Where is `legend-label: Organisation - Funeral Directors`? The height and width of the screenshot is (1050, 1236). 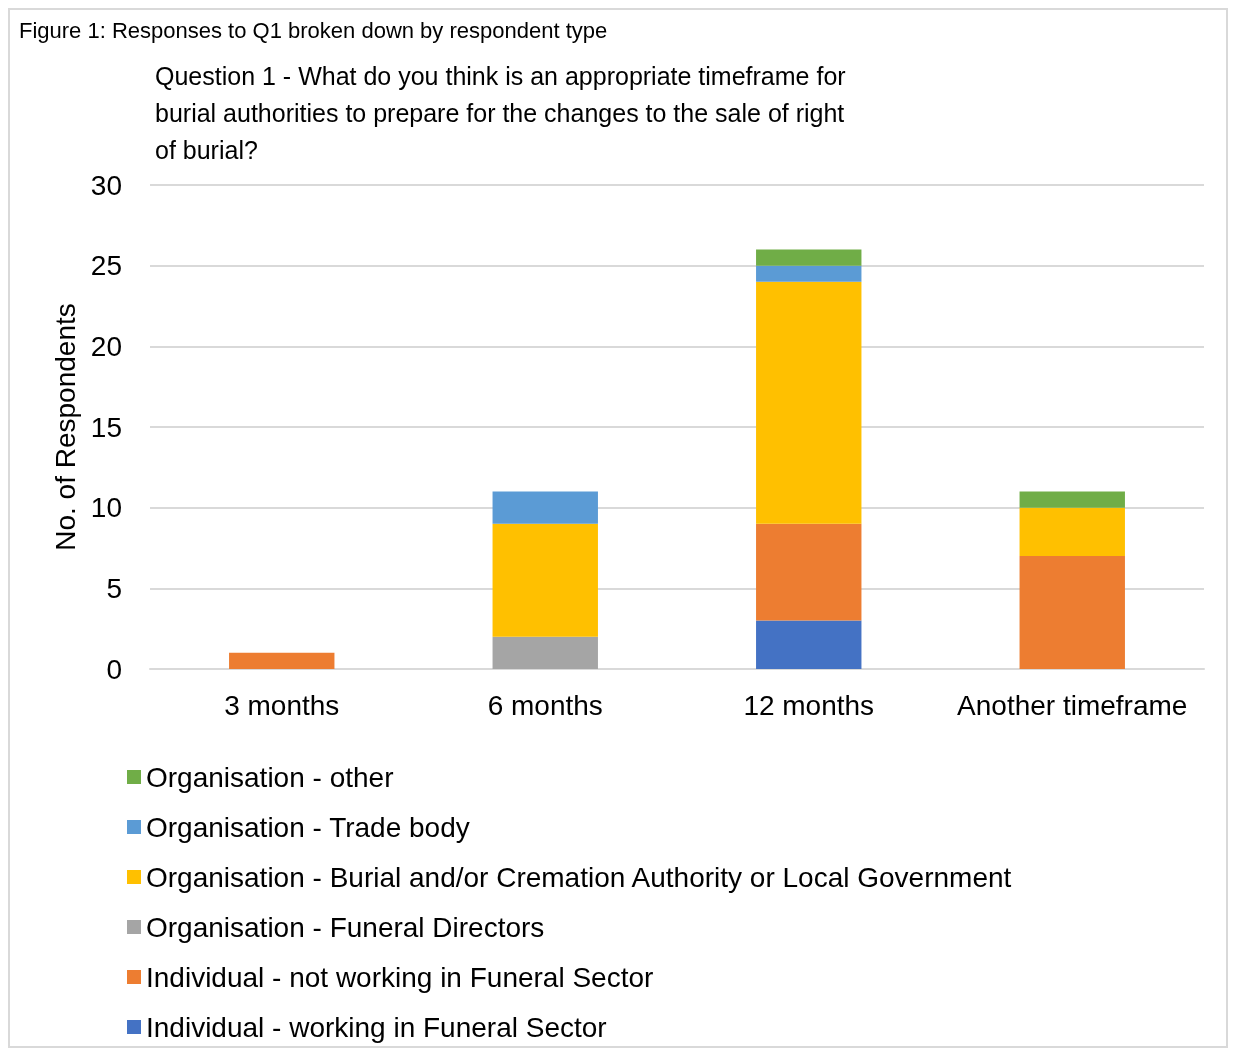 legend-label: Organisation - Funeral Directors is located at coordinates (345, 927).